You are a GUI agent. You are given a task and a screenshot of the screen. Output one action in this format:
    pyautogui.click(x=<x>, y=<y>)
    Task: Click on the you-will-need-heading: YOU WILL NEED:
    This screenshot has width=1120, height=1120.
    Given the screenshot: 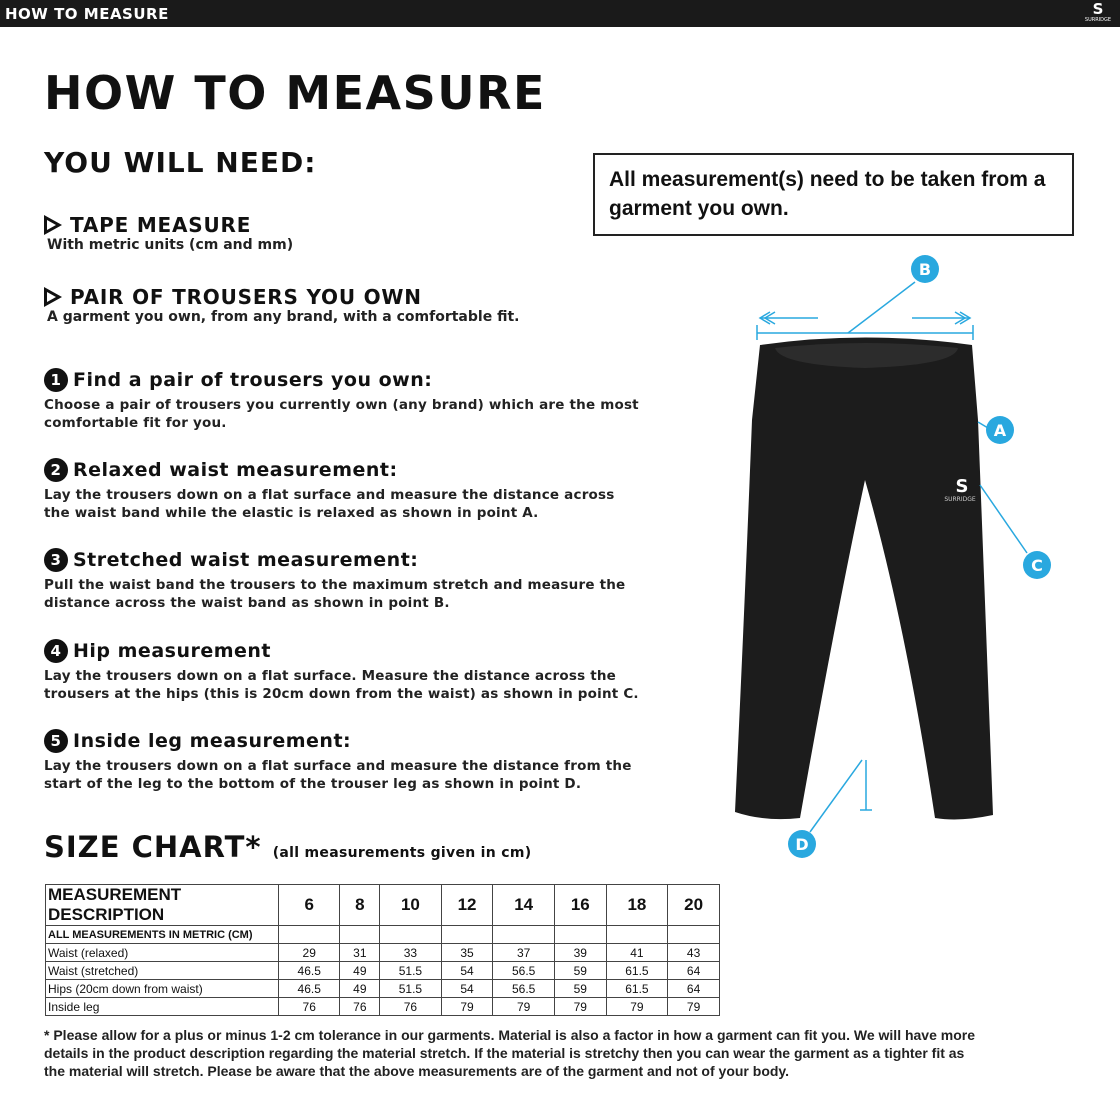 What is the action you would take?
    pyautogui.click(x=180, y=162)
    